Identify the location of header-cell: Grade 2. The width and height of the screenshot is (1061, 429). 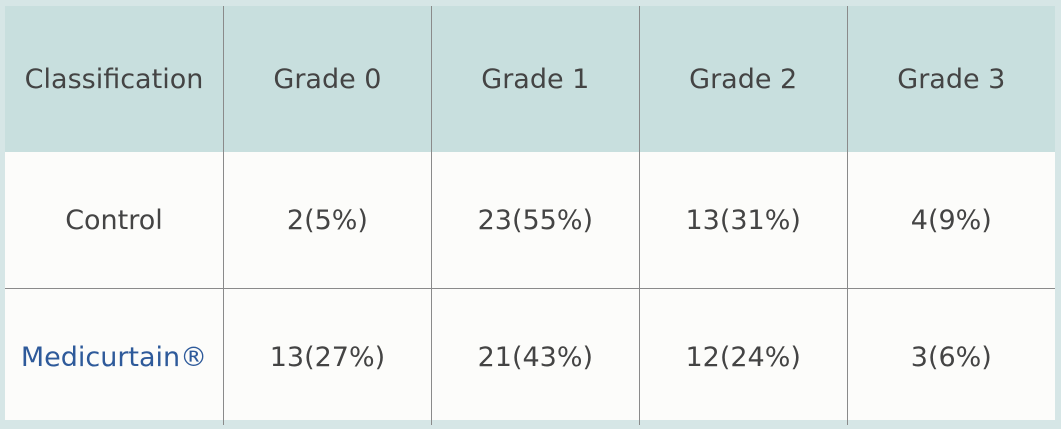
(743, 79).